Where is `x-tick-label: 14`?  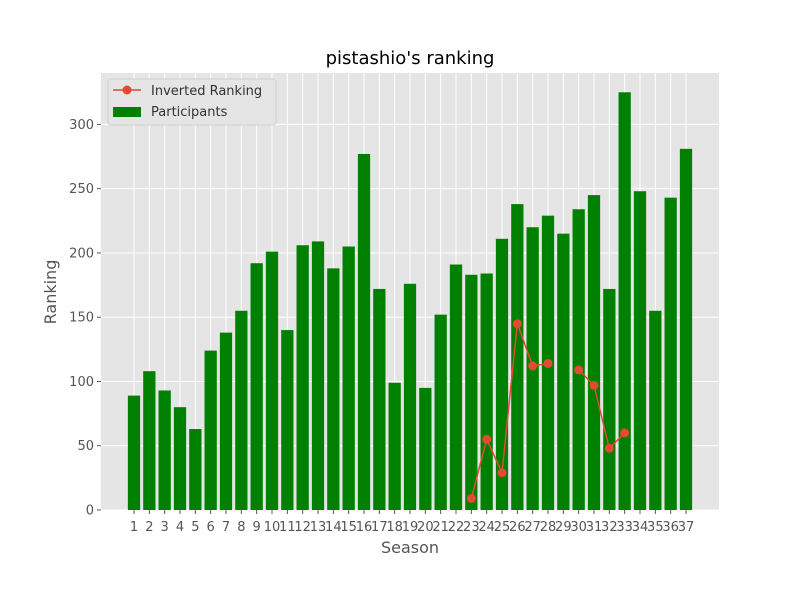
x-tick-label: 14 is located at coordinates (333, 527).